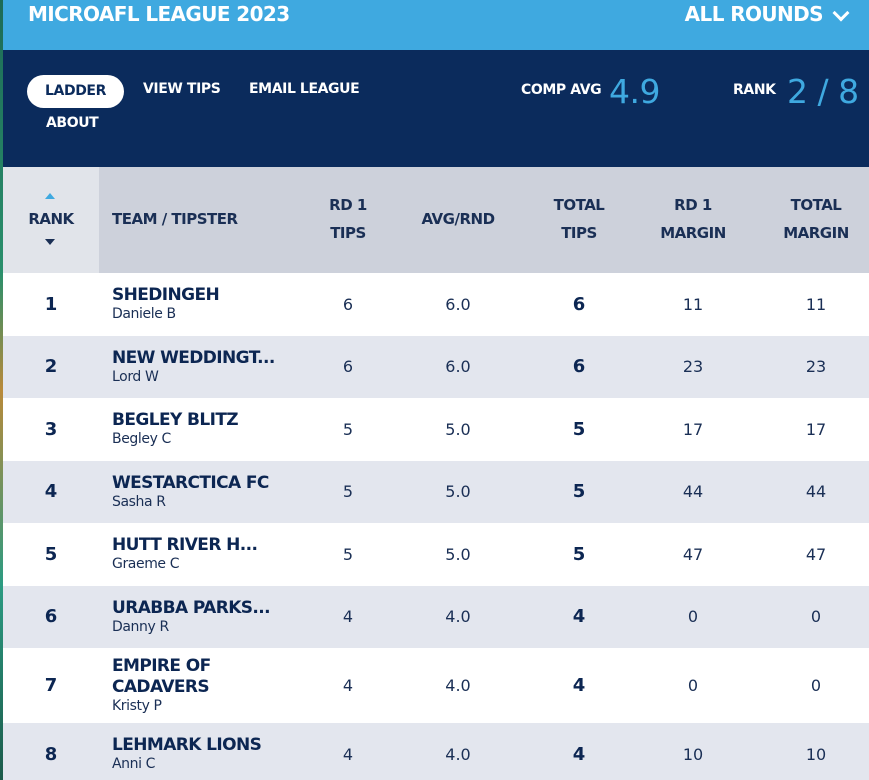  Describe the element at coordinates (135, 376) in the screenshot. I see `tipster-name: Lord W` at that location.